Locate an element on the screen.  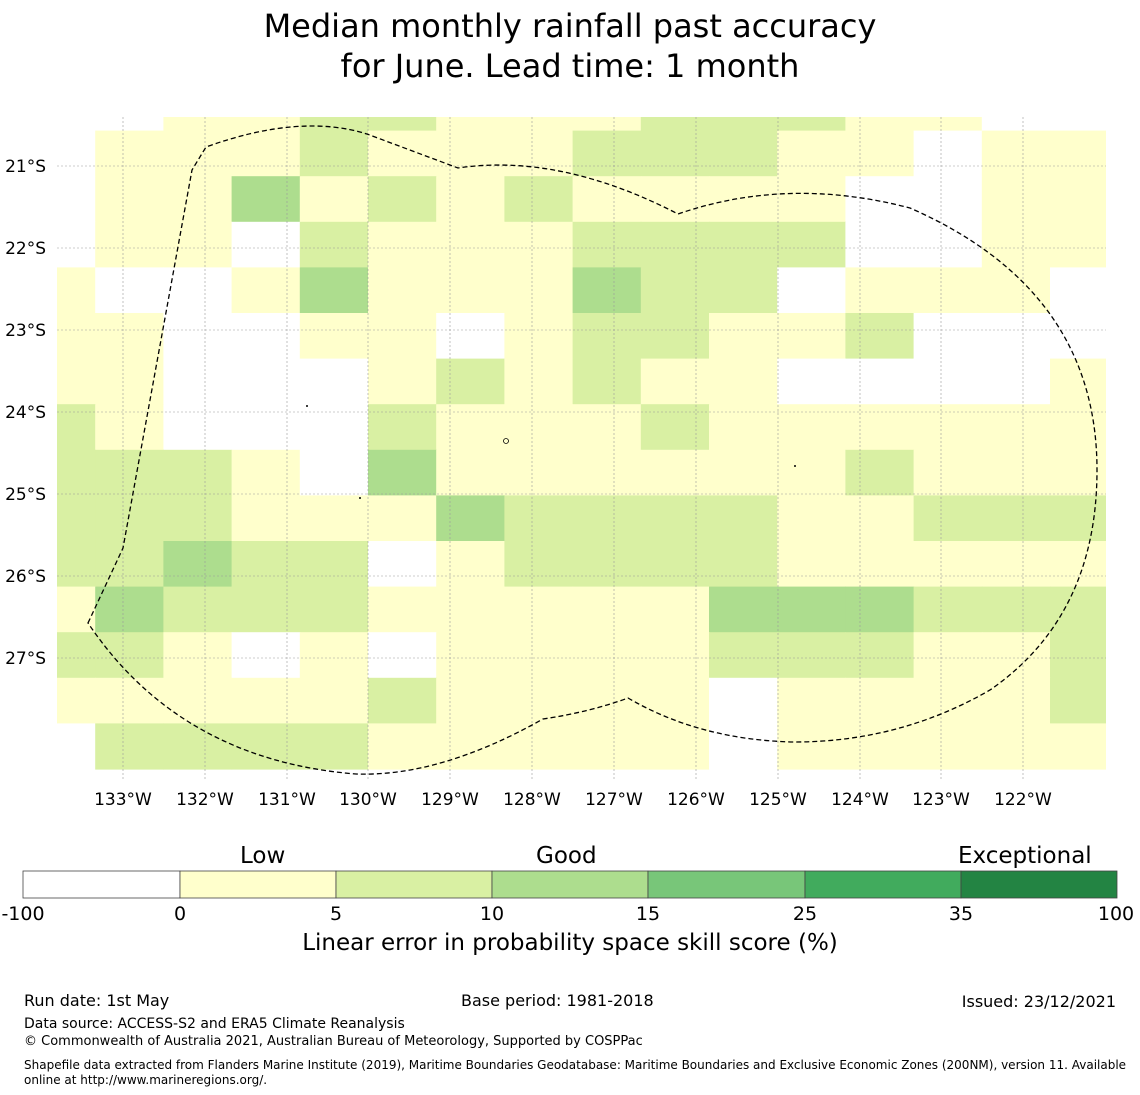
colorbar-category-low: Low is located at coordinates (263, 856).